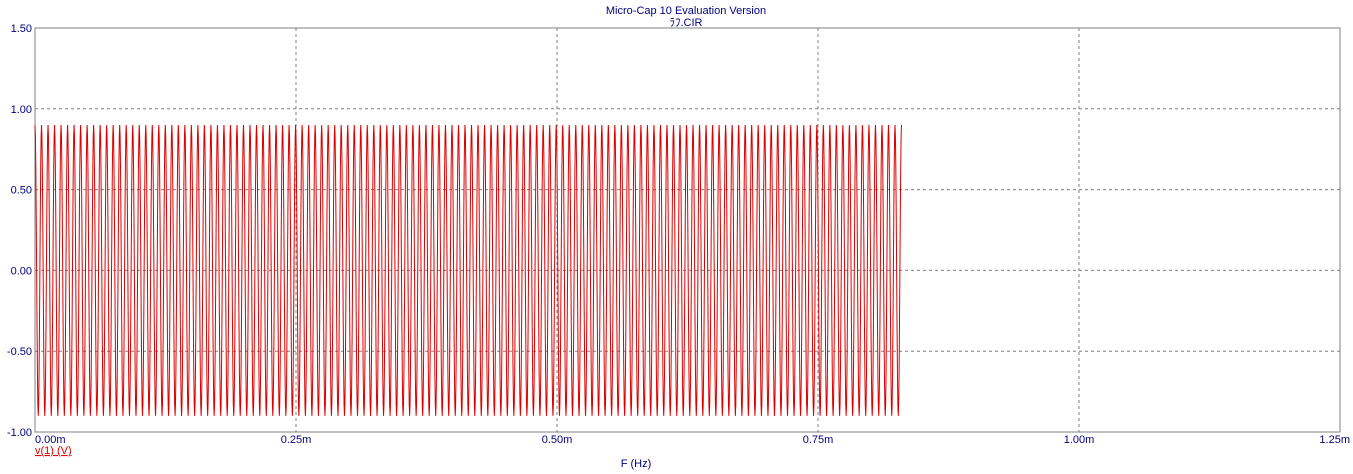 Image resolution: width=1353 pixels, height=474 pixels. Describe the element at coordinates (21, 29) in the screenshot. I see `y-tick-label: 1.50` at that location.